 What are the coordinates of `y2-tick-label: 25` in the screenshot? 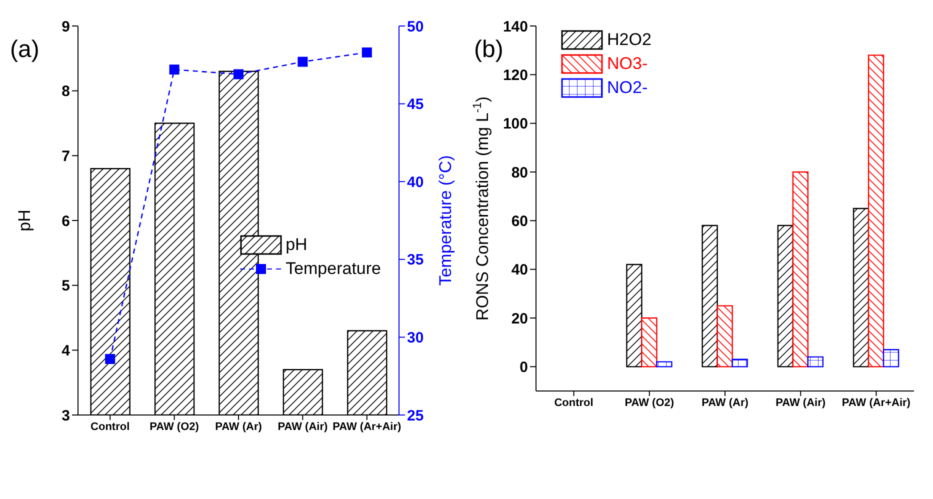 It's located at (415, 415).